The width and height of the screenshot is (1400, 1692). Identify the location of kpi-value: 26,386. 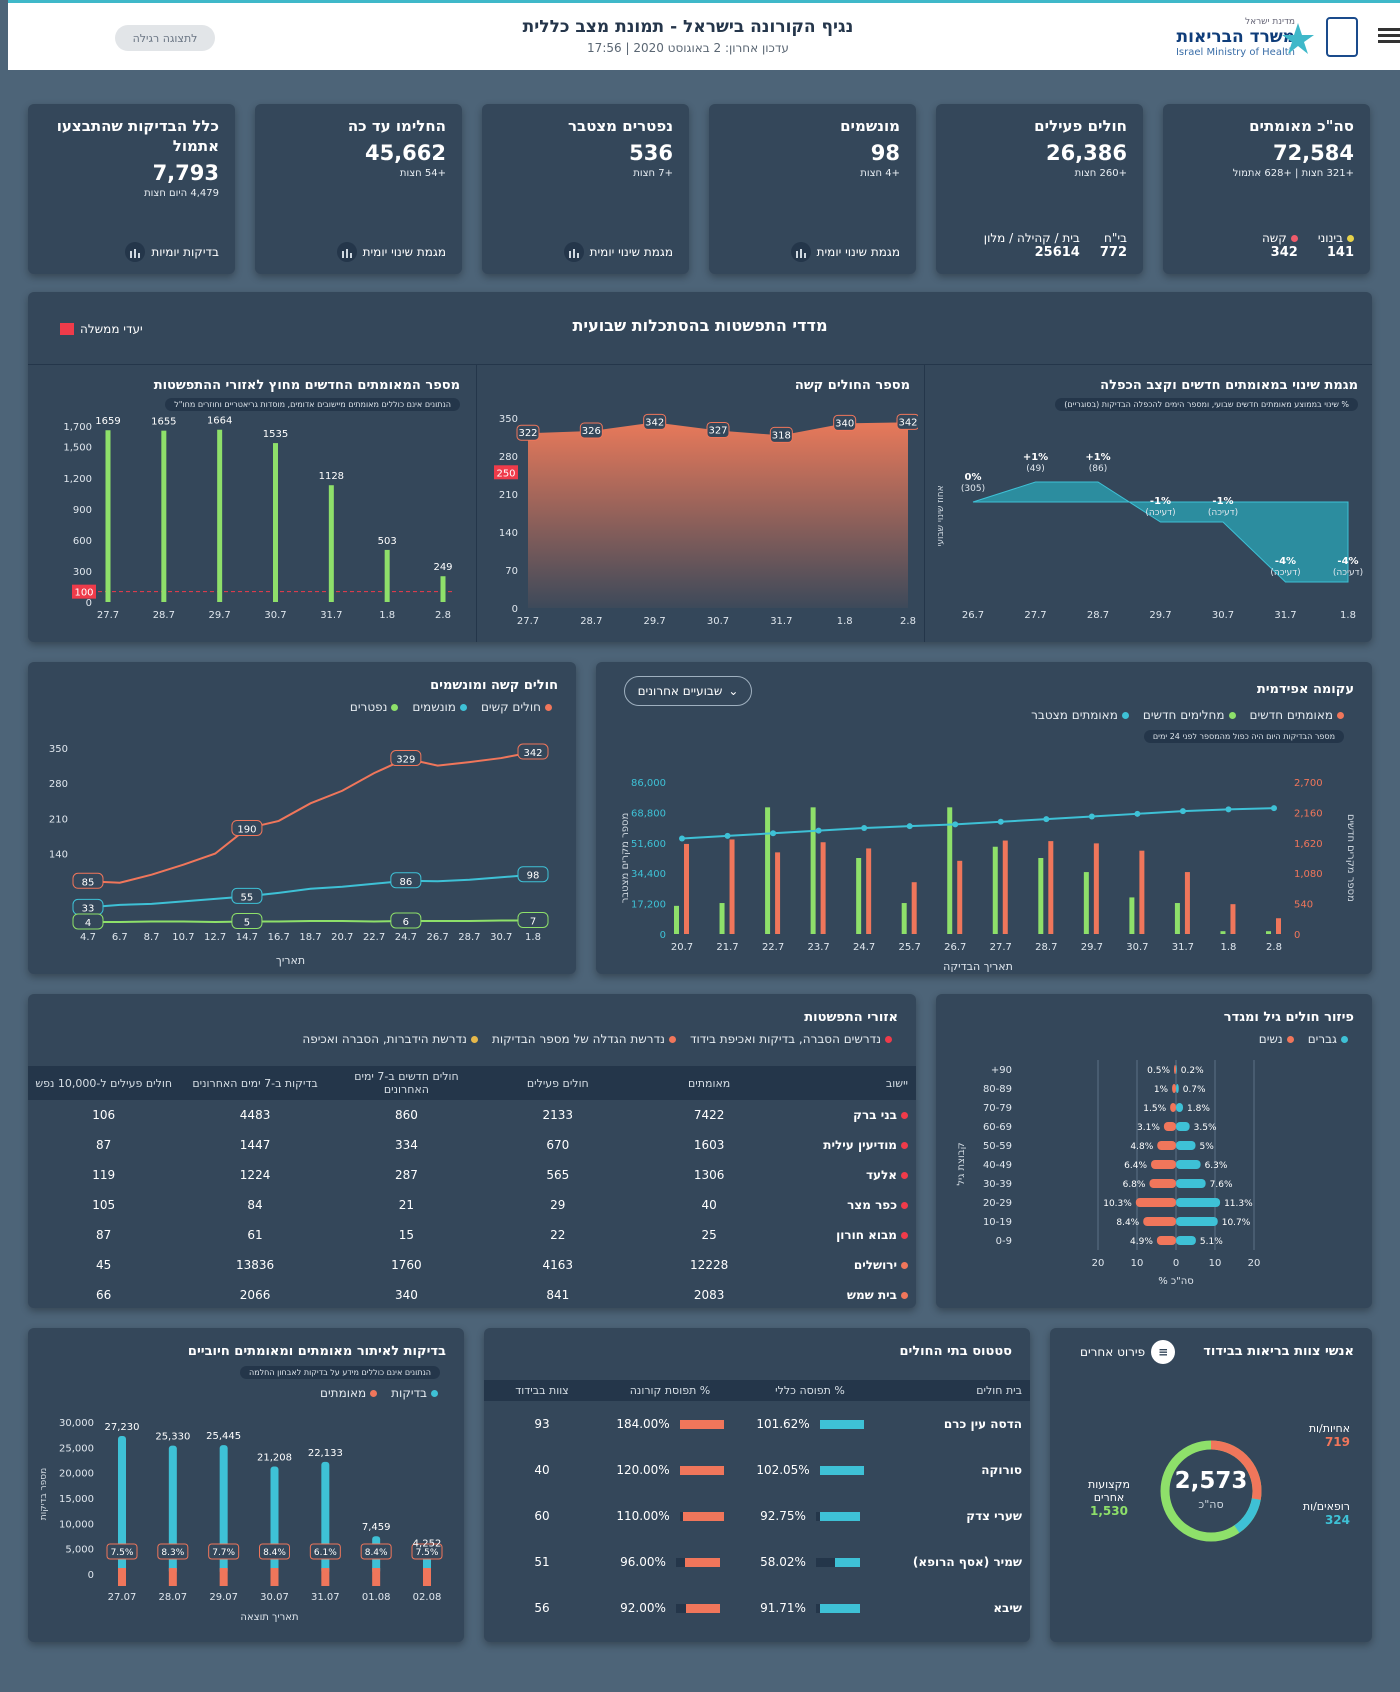
(1086, 153).